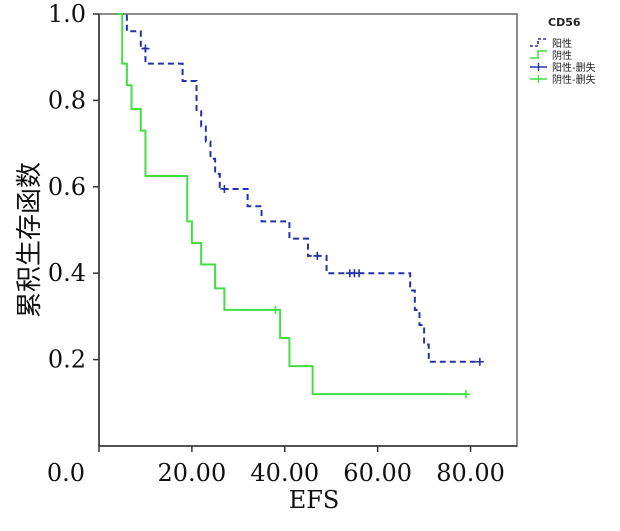  Describe the element at coordinates (574, 79) in the screenshot. I see `legend-label: 阴性-删失` at that location.